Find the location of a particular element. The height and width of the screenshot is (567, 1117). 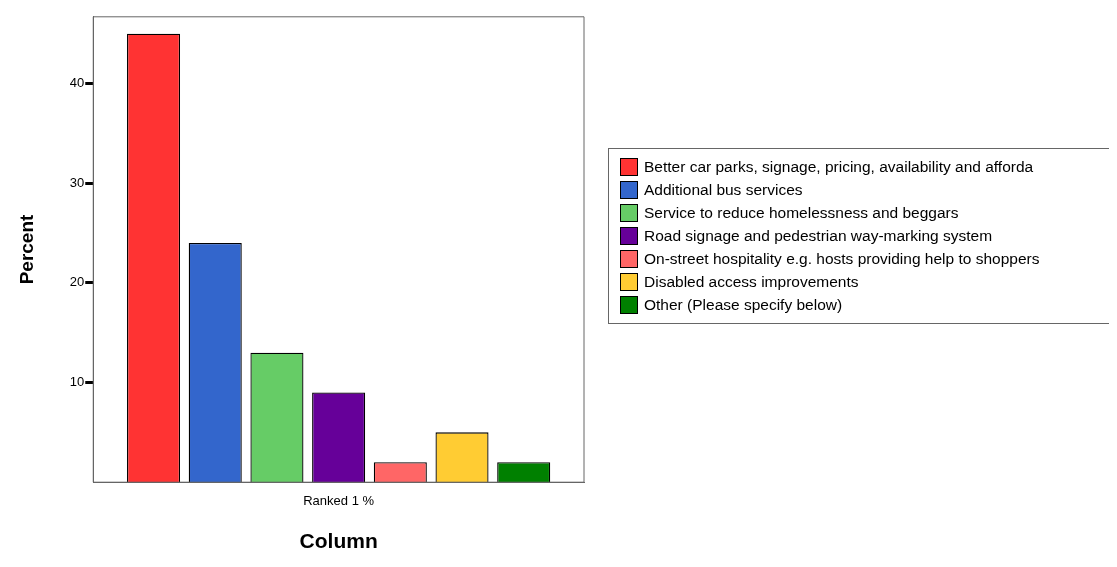

legend-label: Other (Please specify below) is located at coordinates (743, 304).